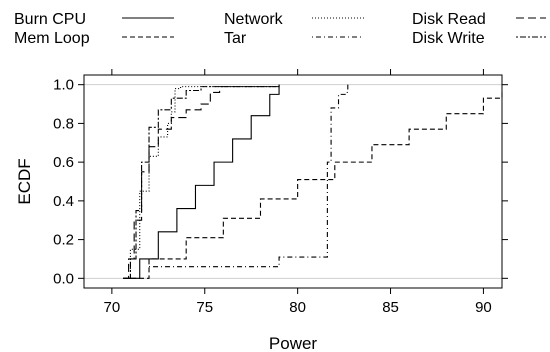  Describe the element at coordinates (235, 38) in the screenshot. I see `legend-label: Tar` at that location.